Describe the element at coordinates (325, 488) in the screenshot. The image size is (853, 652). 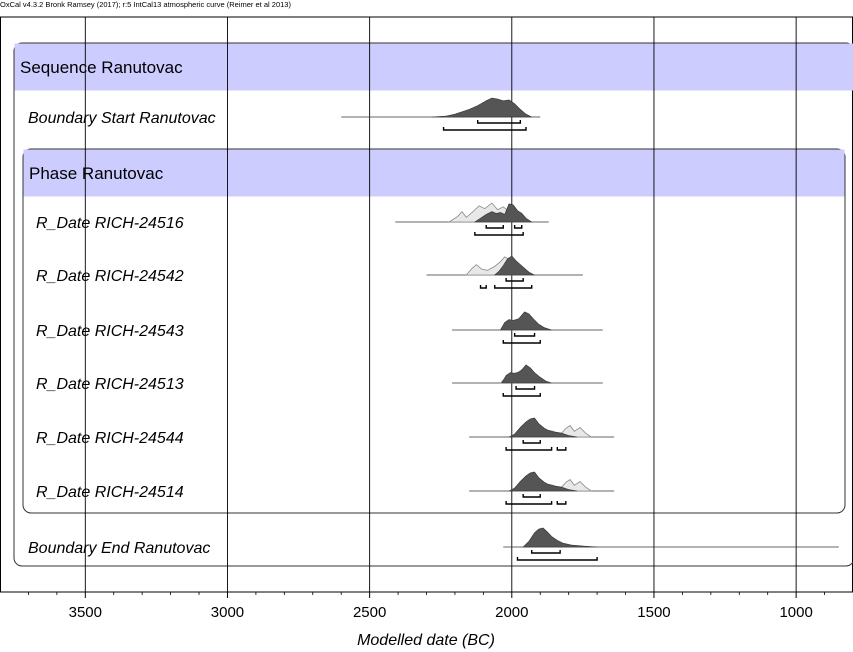
I see `date-row: R_Date RICH-24514` at that location.